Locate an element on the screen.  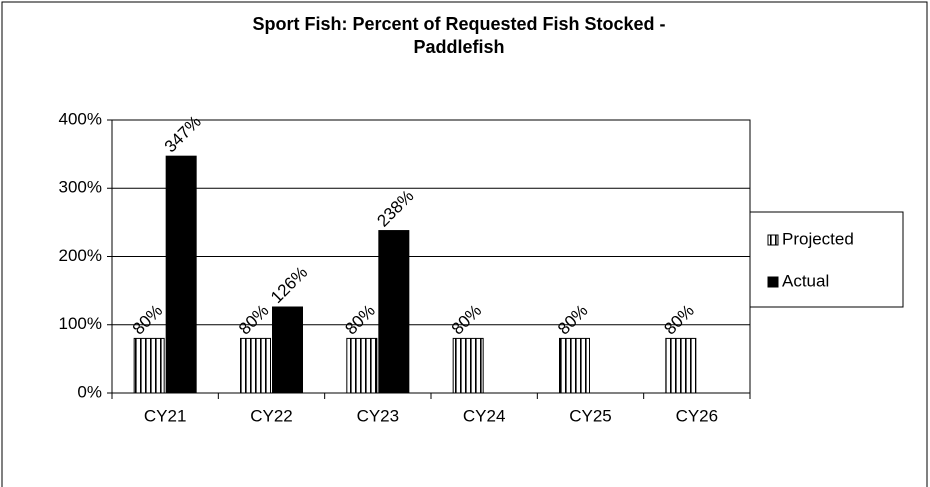
x-tick-label: CY21 is located at coordinates (165, 415).